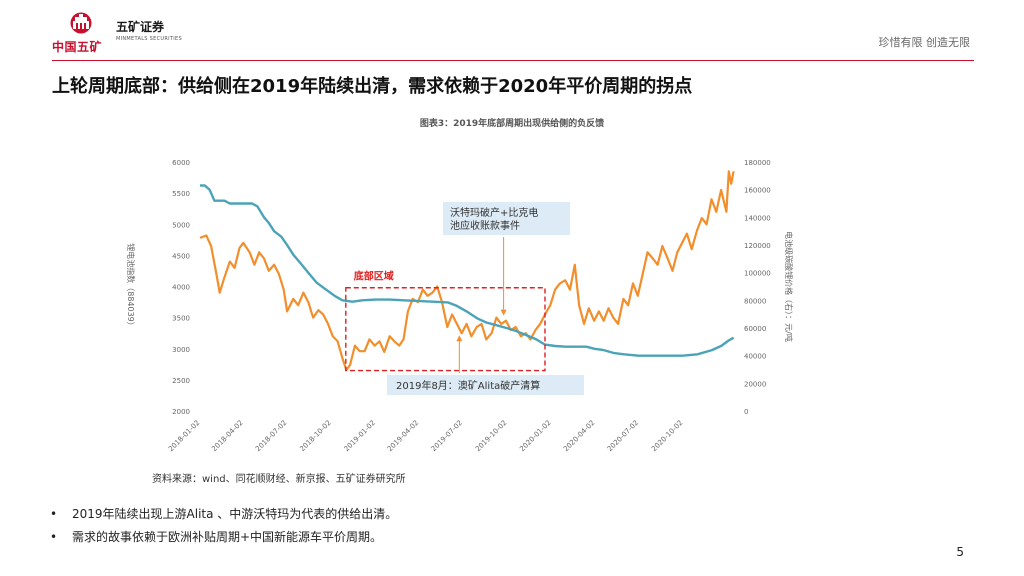 Image resolution: width=1024 pixels, height=576 pixels. What do you see at coordinates (960, 552) in the screenshot?
I see `page-number: 5` at bounding box center [960, 552].